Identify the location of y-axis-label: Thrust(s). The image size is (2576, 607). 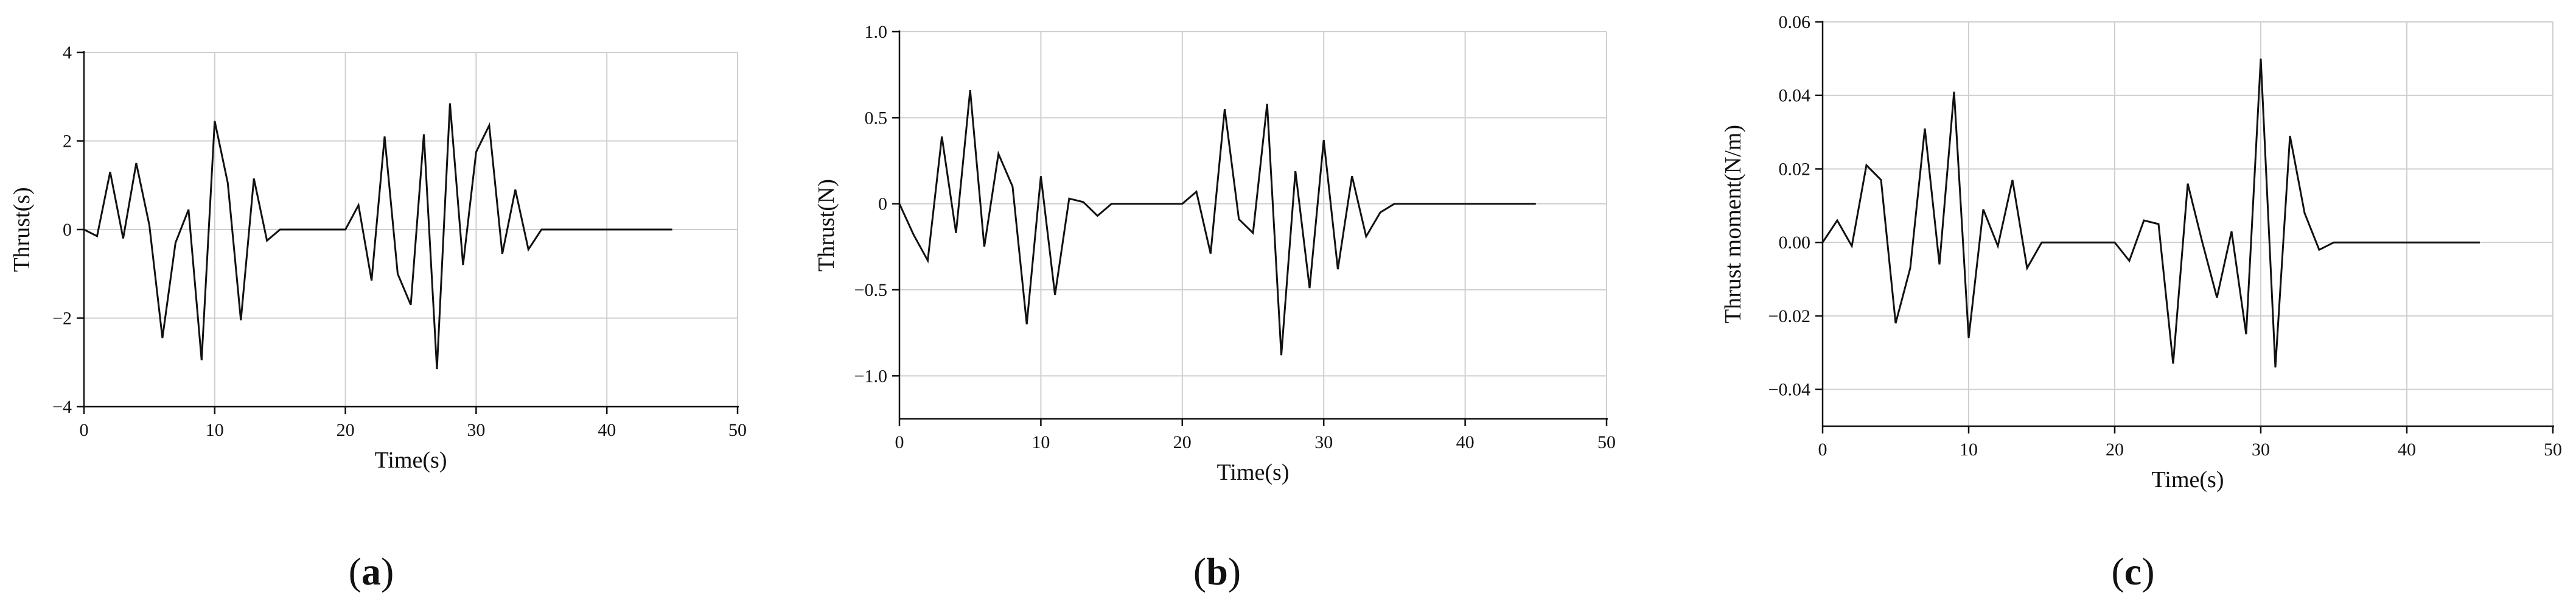
(22, 229).